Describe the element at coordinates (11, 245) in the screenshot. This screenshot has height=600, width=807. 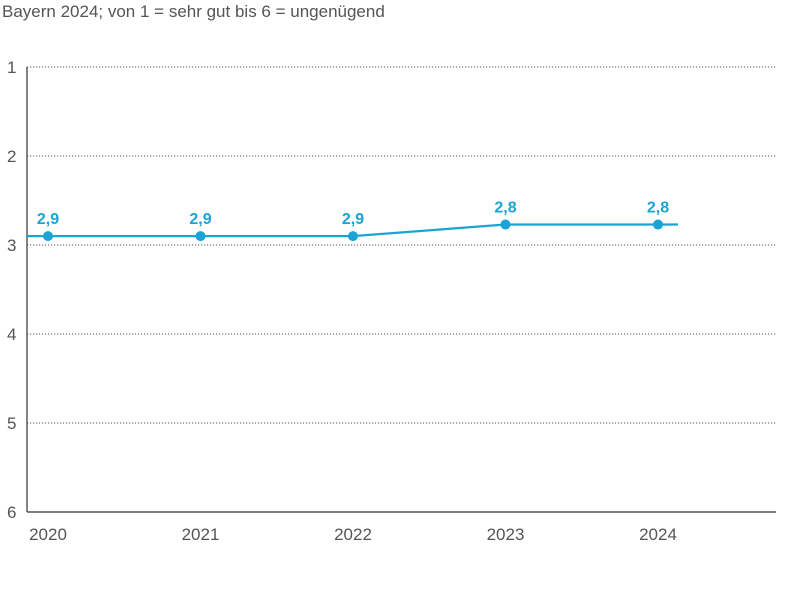
I see `y-tick-label: 3` at that location.